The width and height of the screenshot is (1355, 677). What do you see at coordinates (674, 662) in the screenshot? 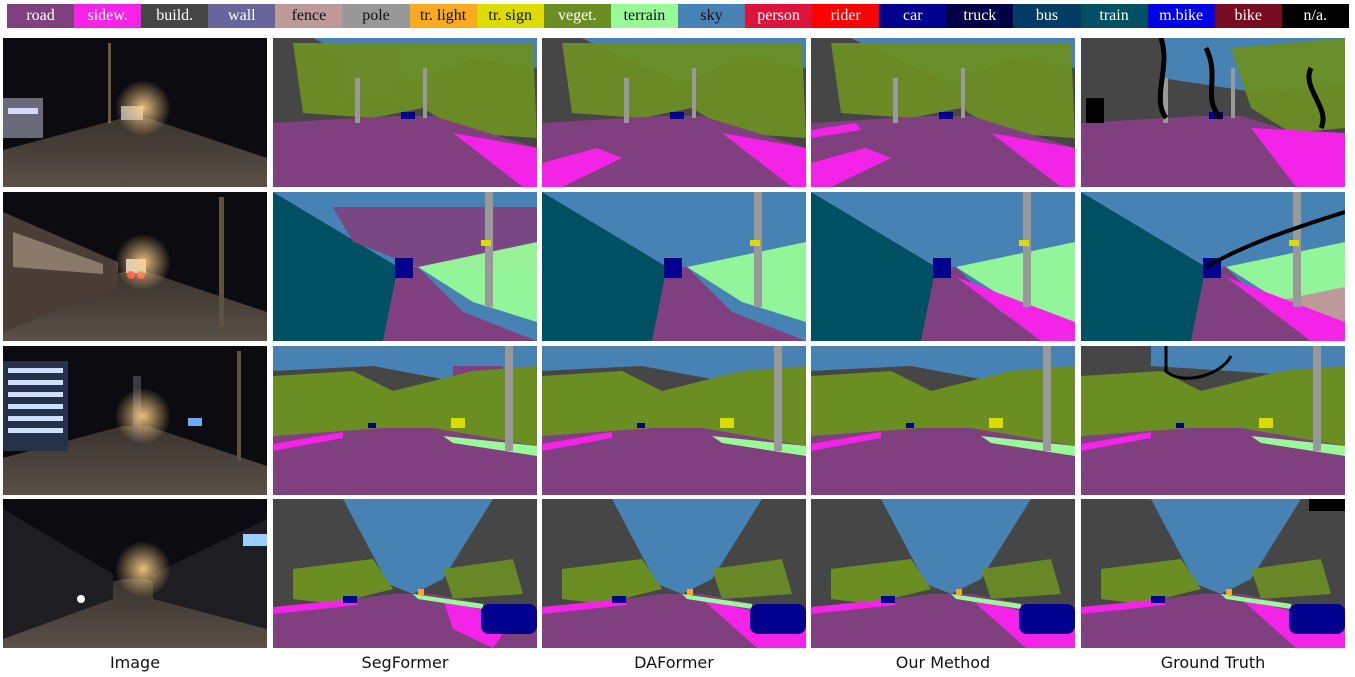
I see `column-label: DAFormer` at bounding box center [674, 662].